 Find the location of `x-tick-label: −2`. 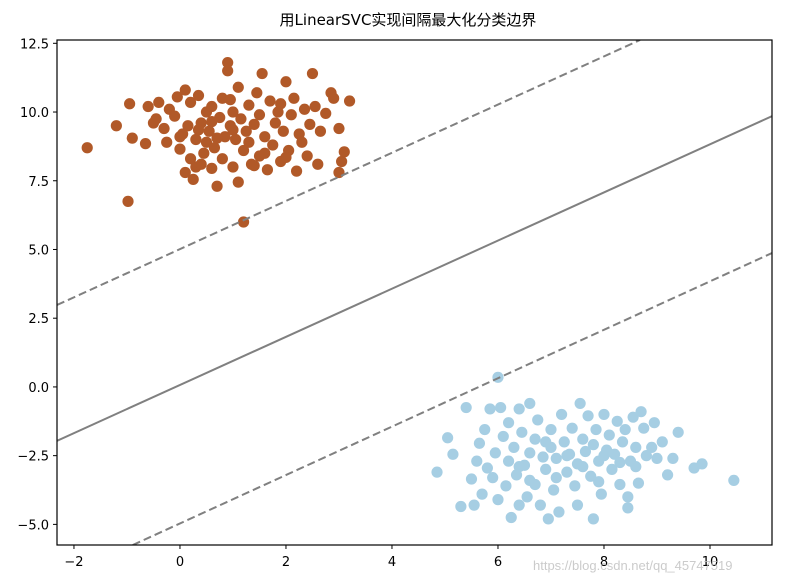

x-tick-label: −2 is located at coordinates (73, 562).